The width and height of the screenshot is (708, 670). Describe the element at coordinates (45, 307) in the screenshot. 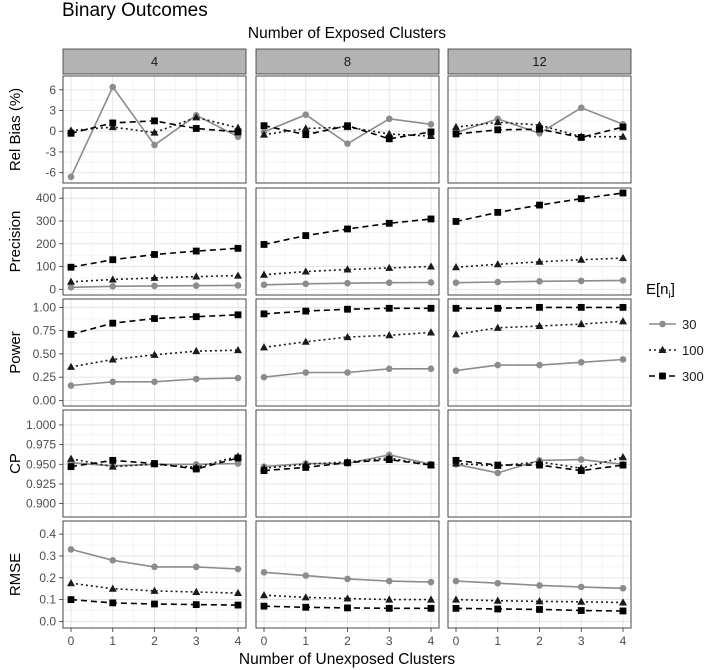

I see `y-tick-label: 1.00` at that location.